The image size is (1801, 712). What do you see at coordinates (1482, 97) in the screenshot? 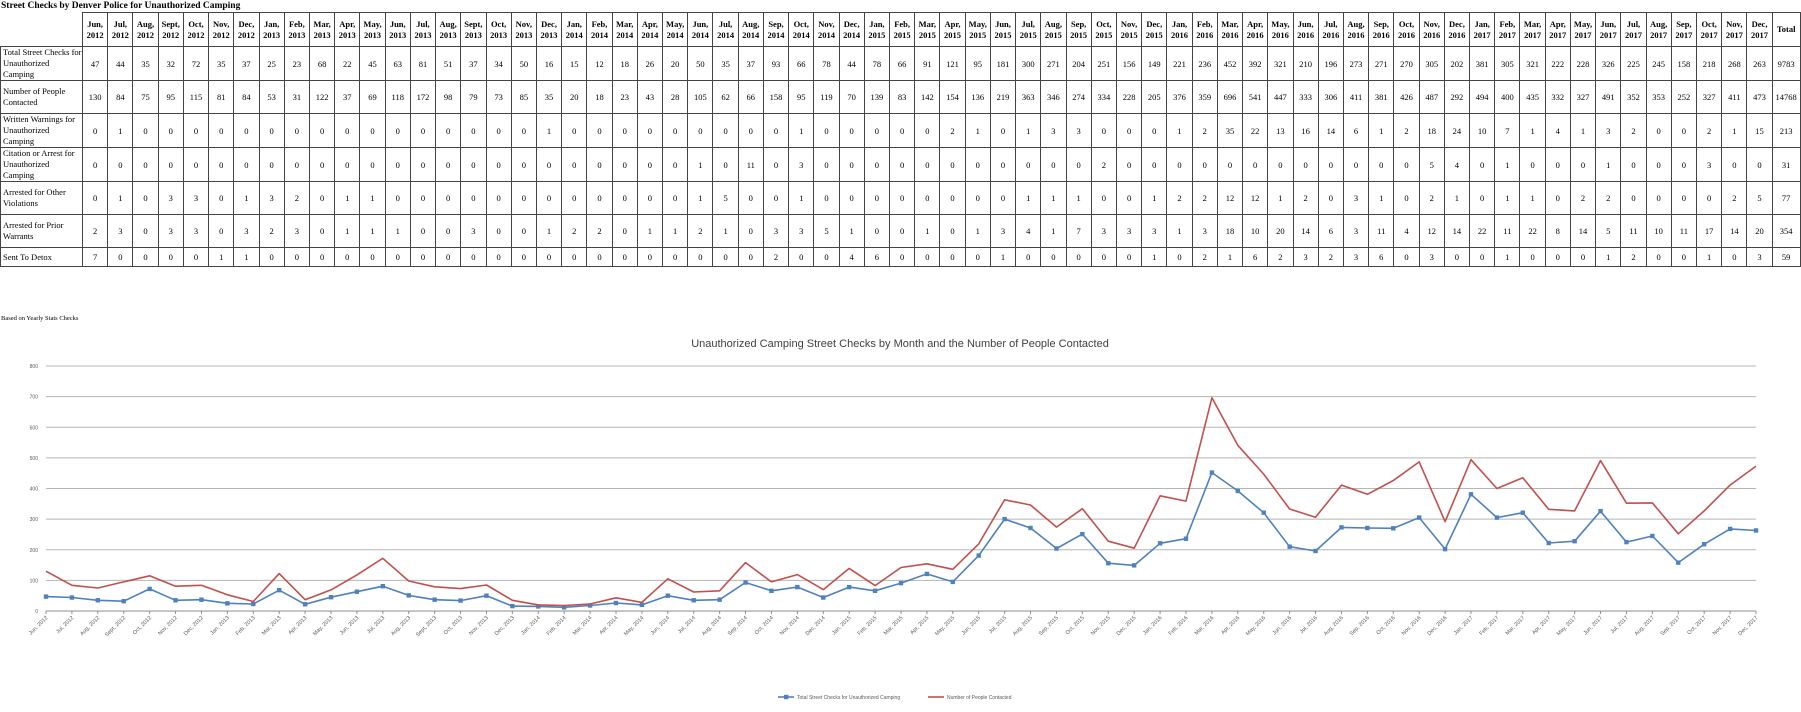
I see `table-cell: 494` at bounding box center [1482, 97].